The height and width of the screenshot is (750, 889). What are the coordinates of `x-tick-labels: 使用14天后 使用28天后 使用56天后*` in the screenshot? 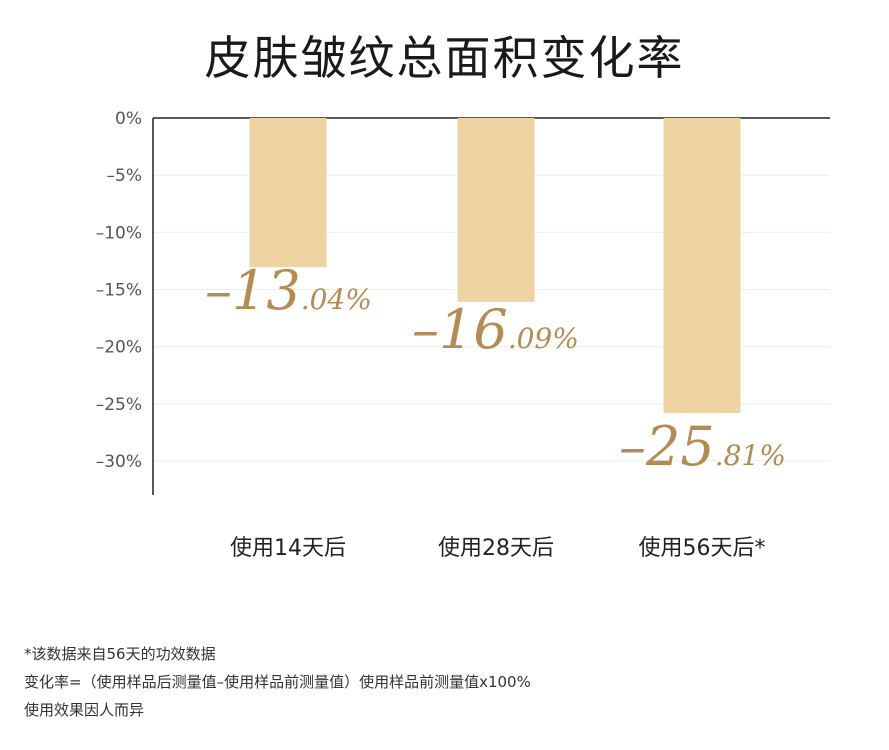 It's located at (498, 548).